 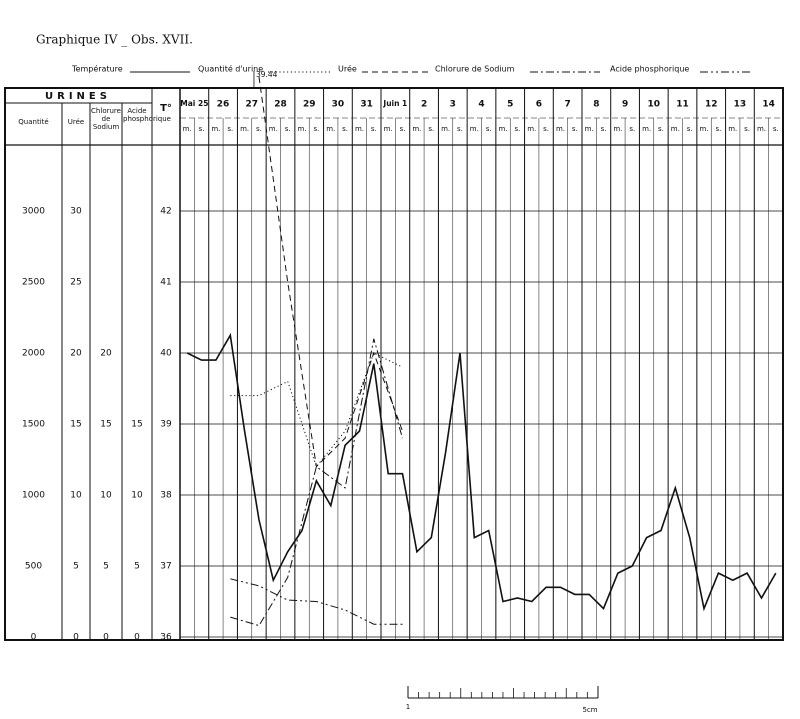 I want to click on scale-bar: 1 5cm, so click(x=502, y=700).